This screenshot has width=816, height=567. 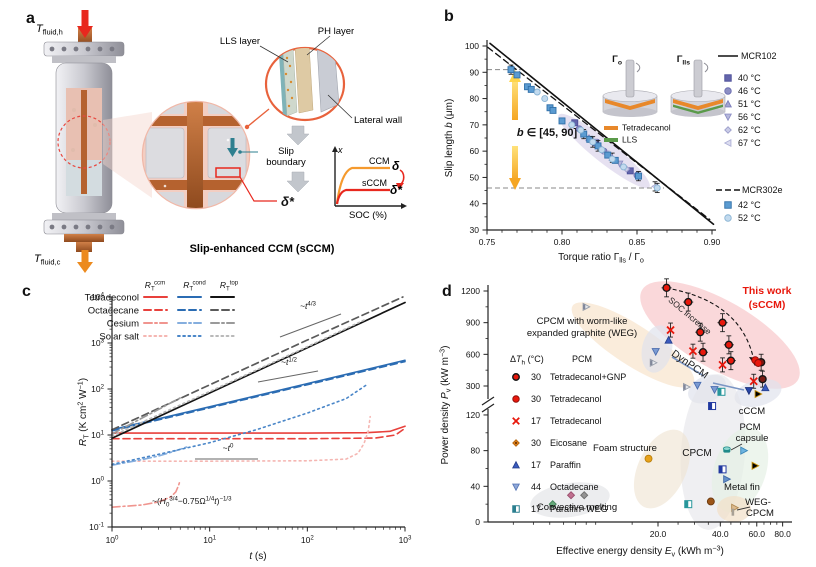 What do you see at coordinates (340, 150) in the screenshot?
I see `mini-y-label: x` at bounding box center [340, 150].